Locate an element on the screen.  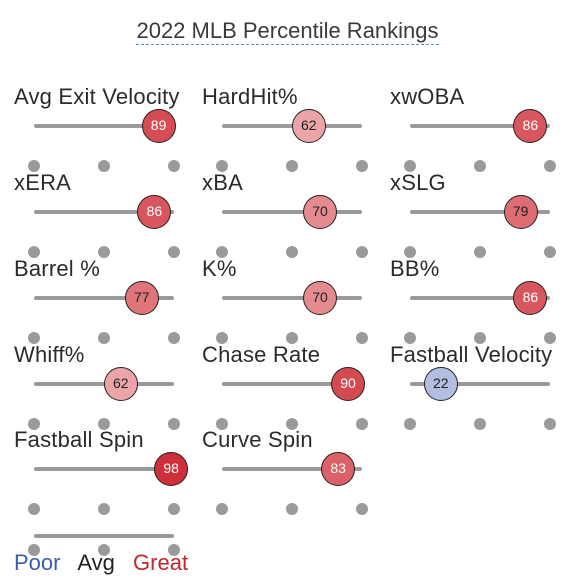
metric-whiff: Whiff% 62 is located at coordinates (90, 386).